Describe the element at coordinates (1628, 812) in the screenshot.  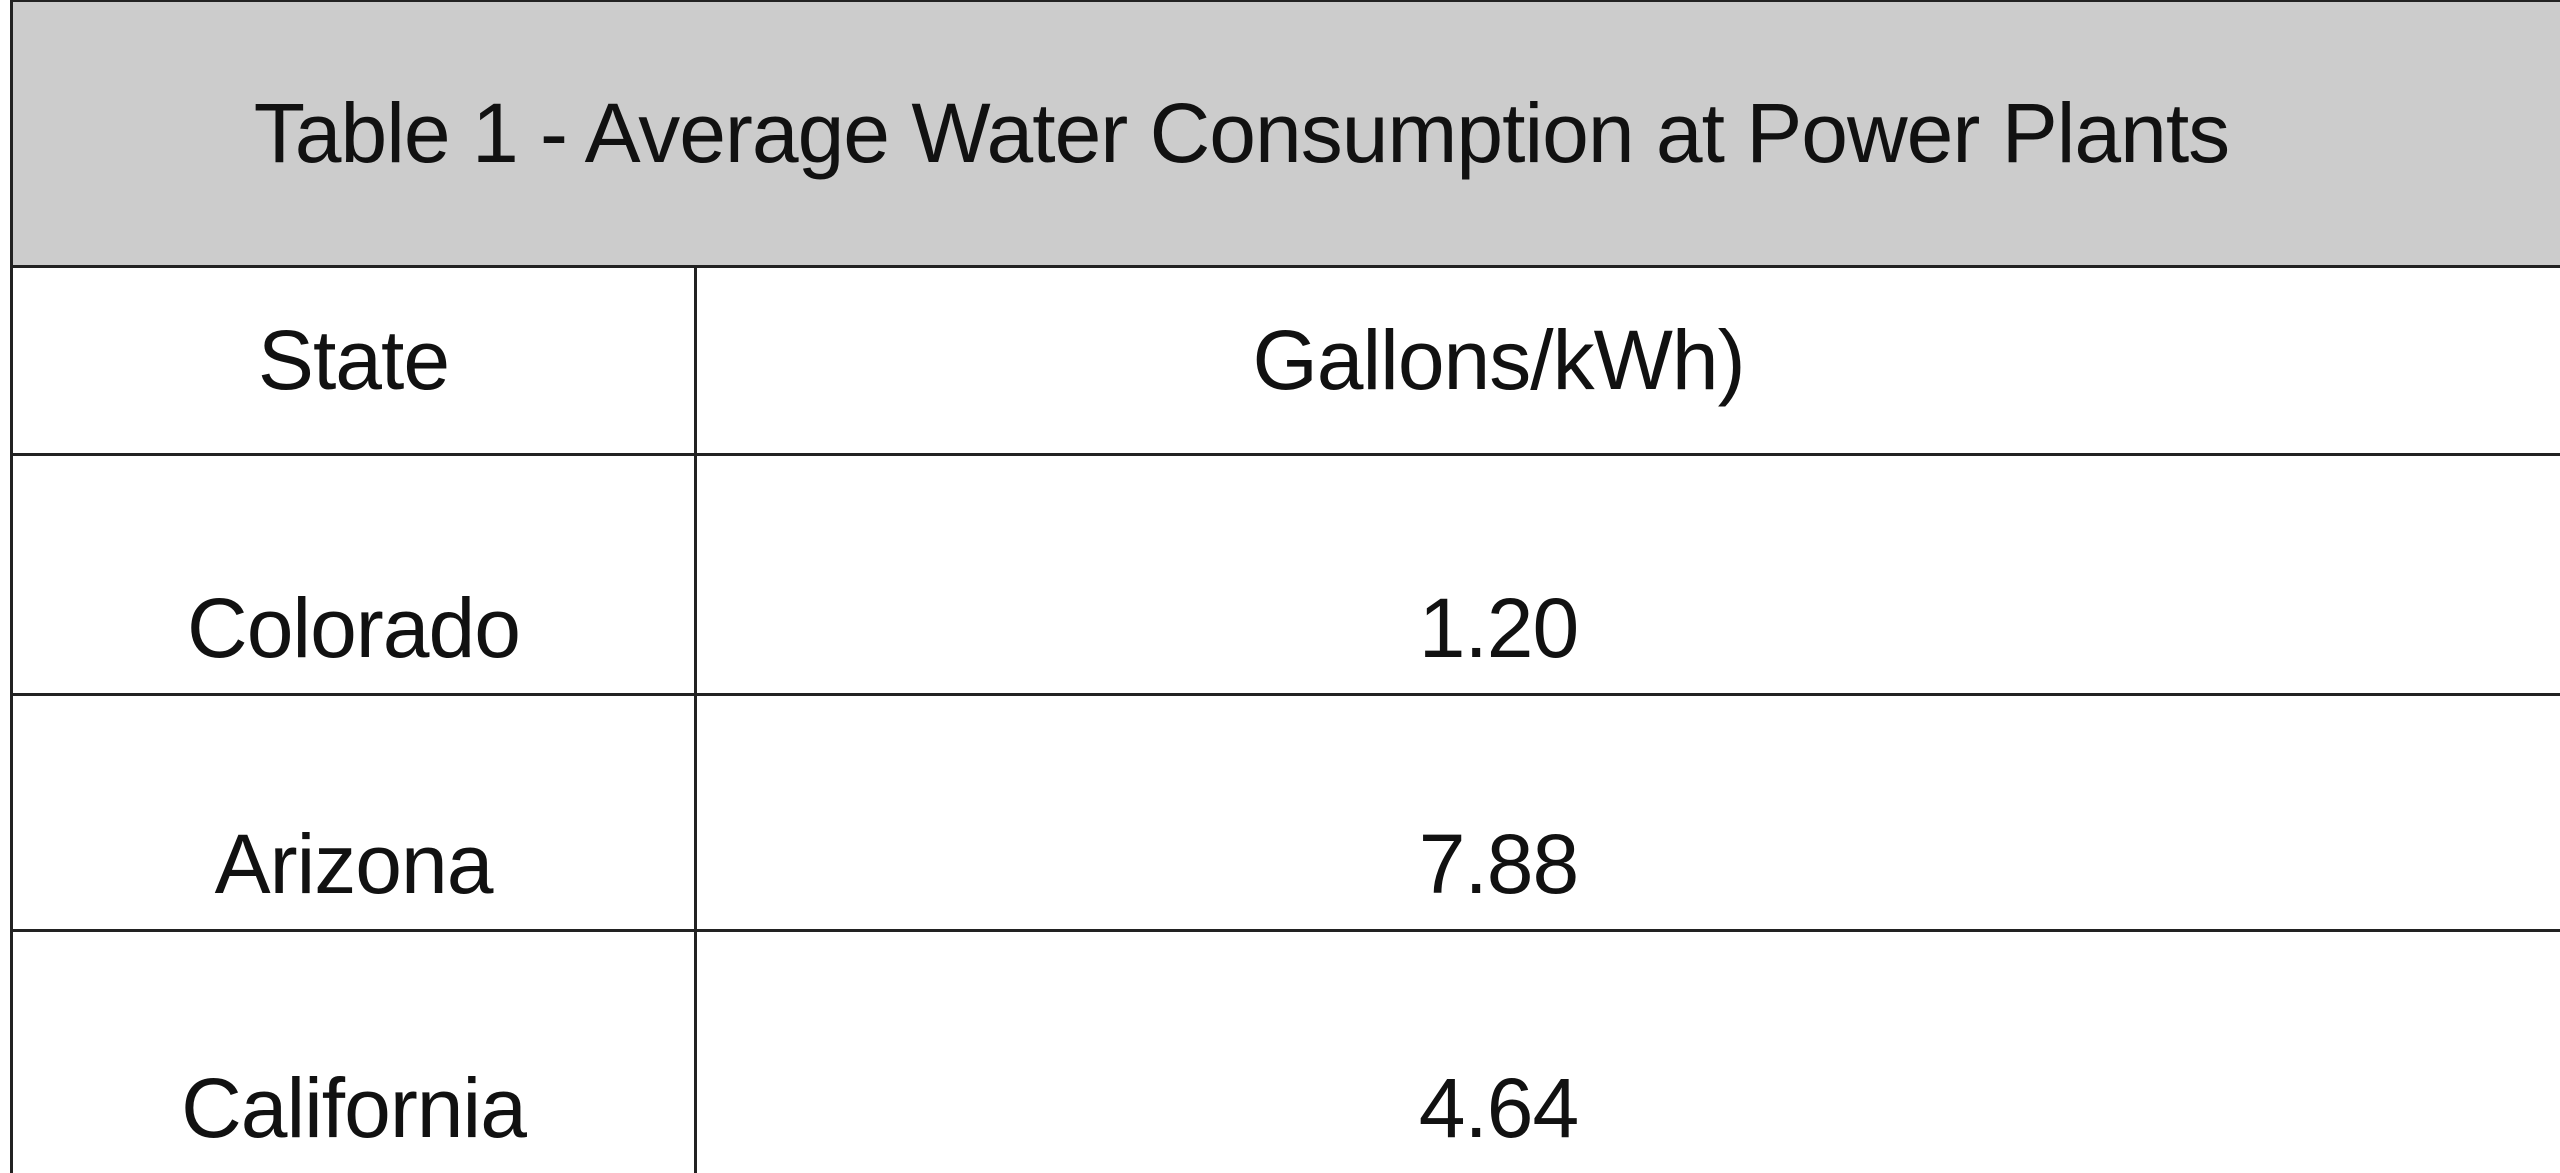
I see `value-cell: 7.88` at that location.